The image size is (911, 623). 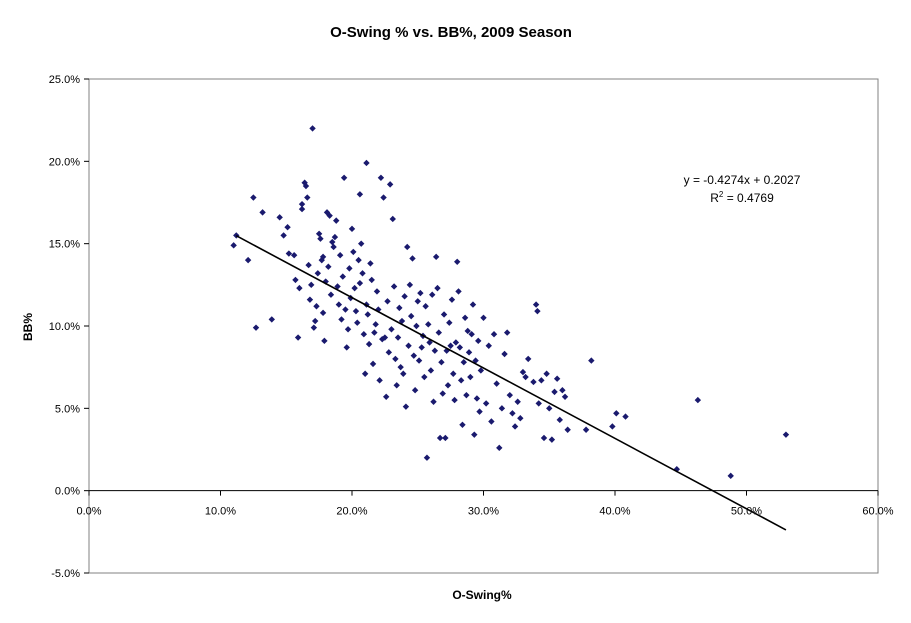 I want to click on x-tick-label: 50.0%, so click(x=746, y=512).